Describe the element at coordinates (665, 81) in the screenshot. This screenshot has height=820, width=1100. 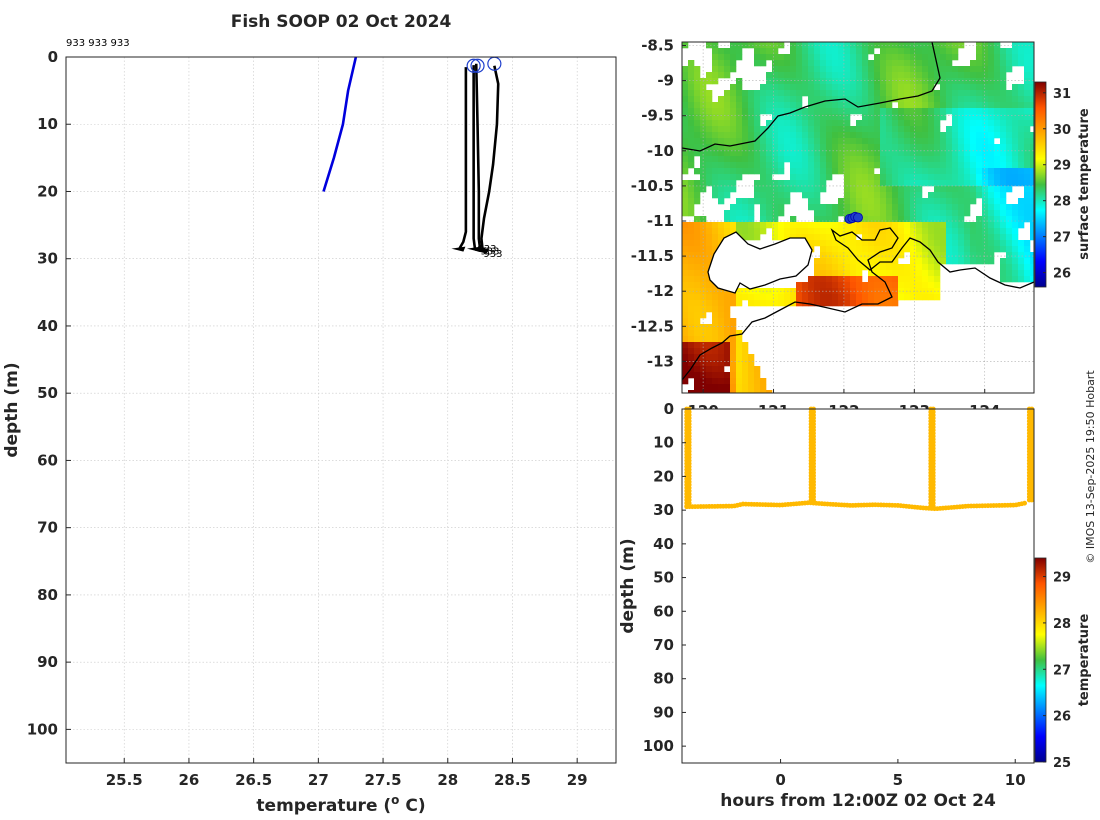
I see `sst-y-tick-label: -9` at that location.